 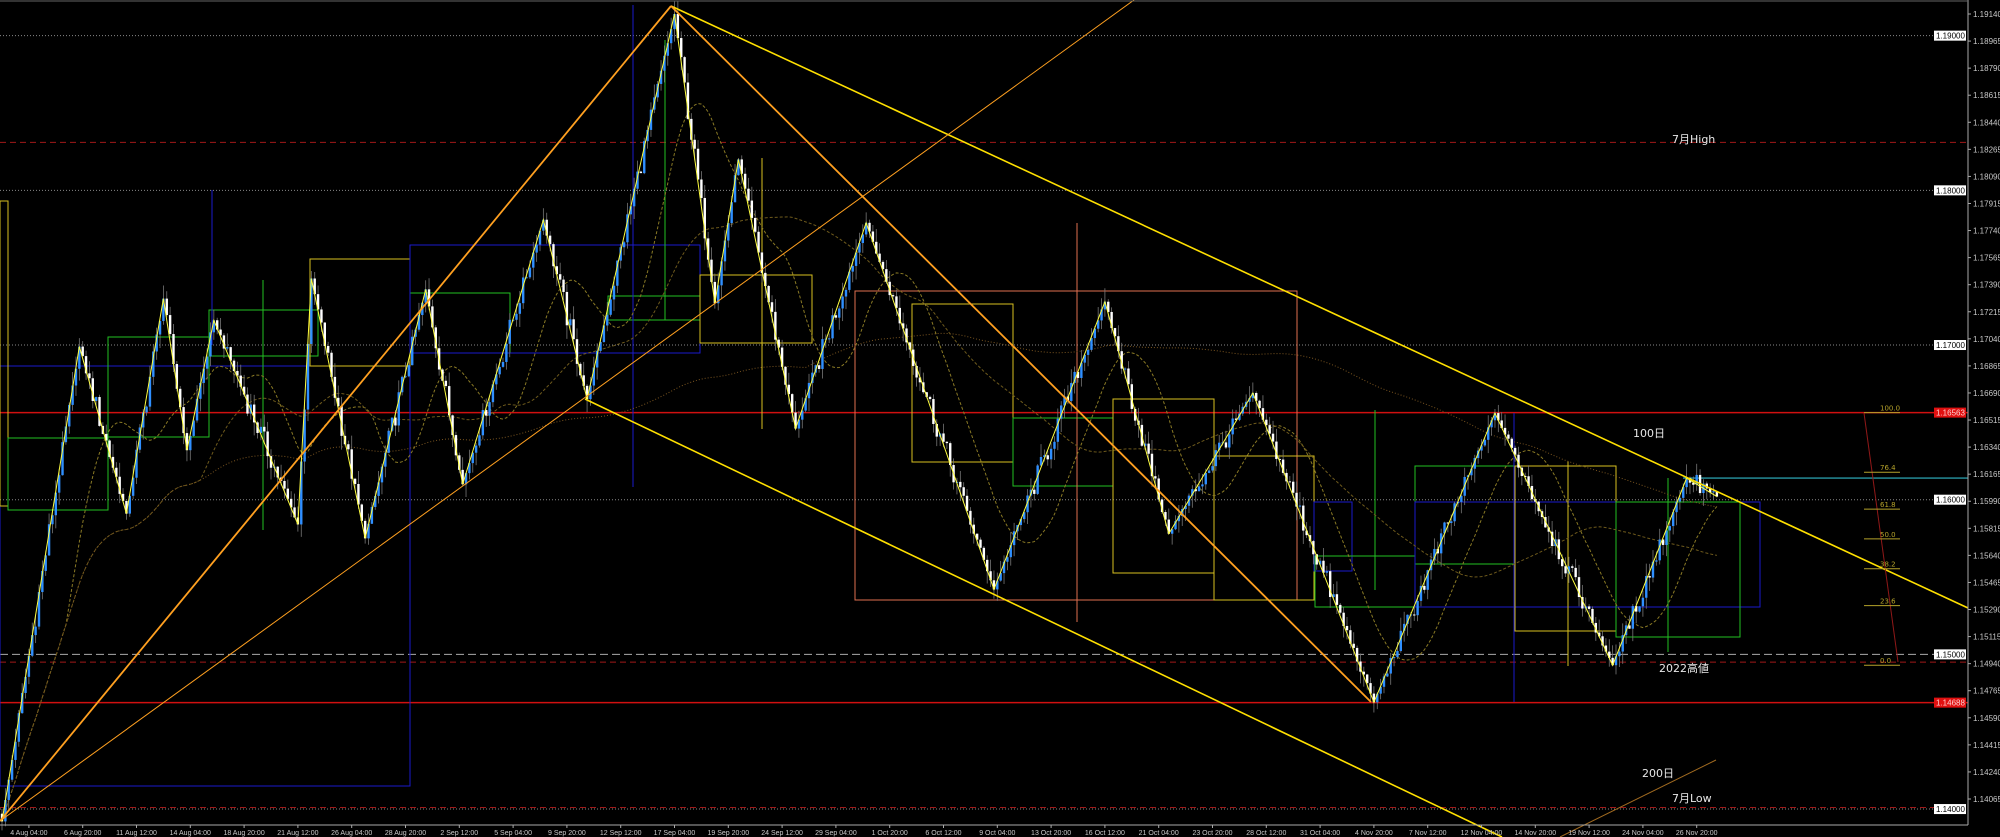 I want to click on time-tick-label: 11 Aug 12:00, so click(x=136, y=833).